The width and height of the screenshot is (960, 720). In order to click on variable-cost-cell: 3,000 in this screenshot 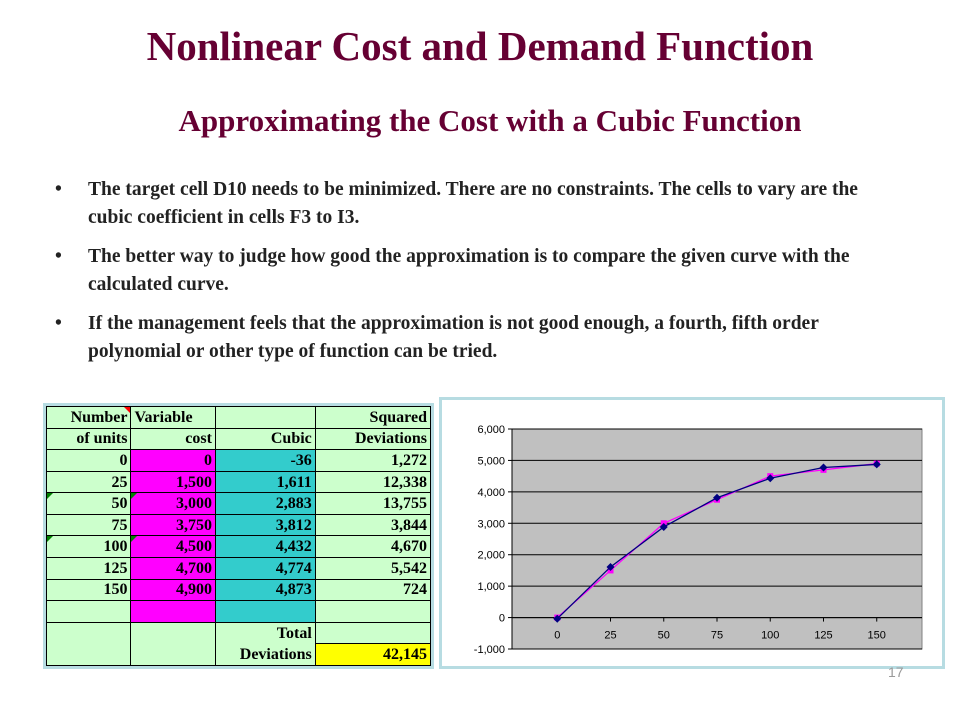, I will do `click(173, 503)`.